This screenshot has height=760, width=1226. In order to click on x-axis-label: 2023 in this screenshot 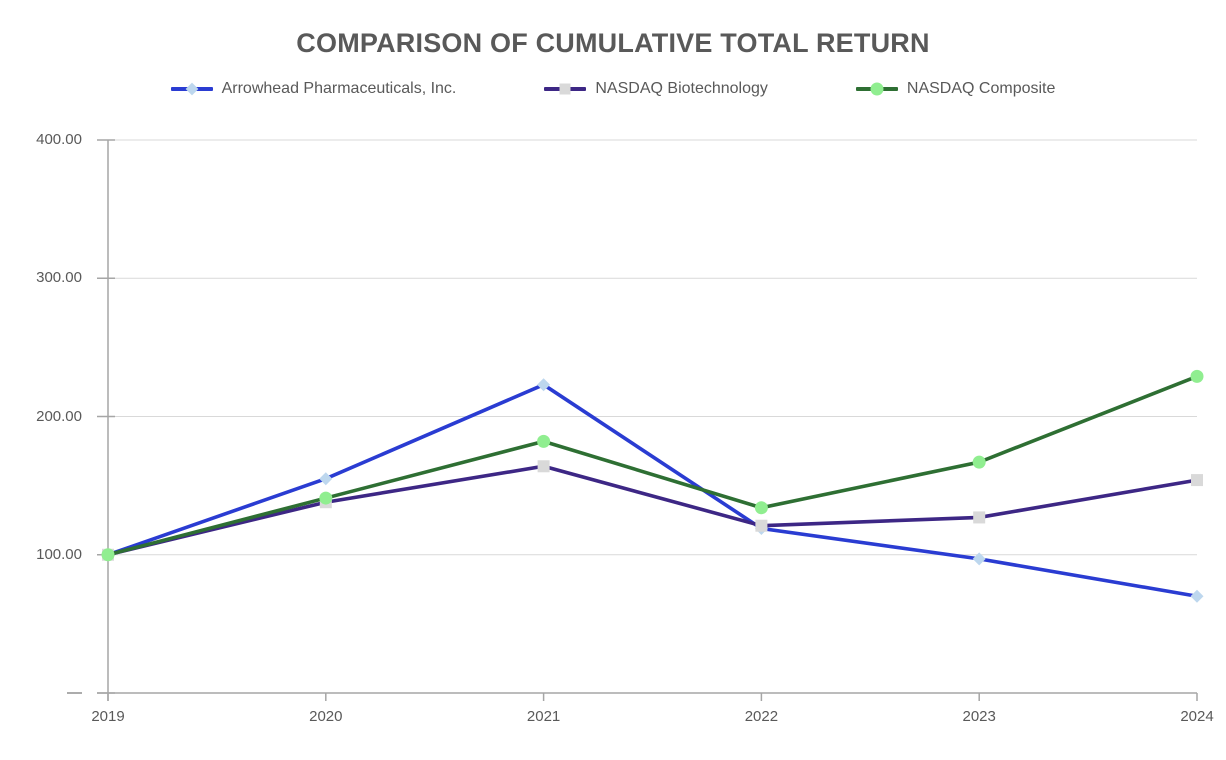, I will do `click(979, 716)`.